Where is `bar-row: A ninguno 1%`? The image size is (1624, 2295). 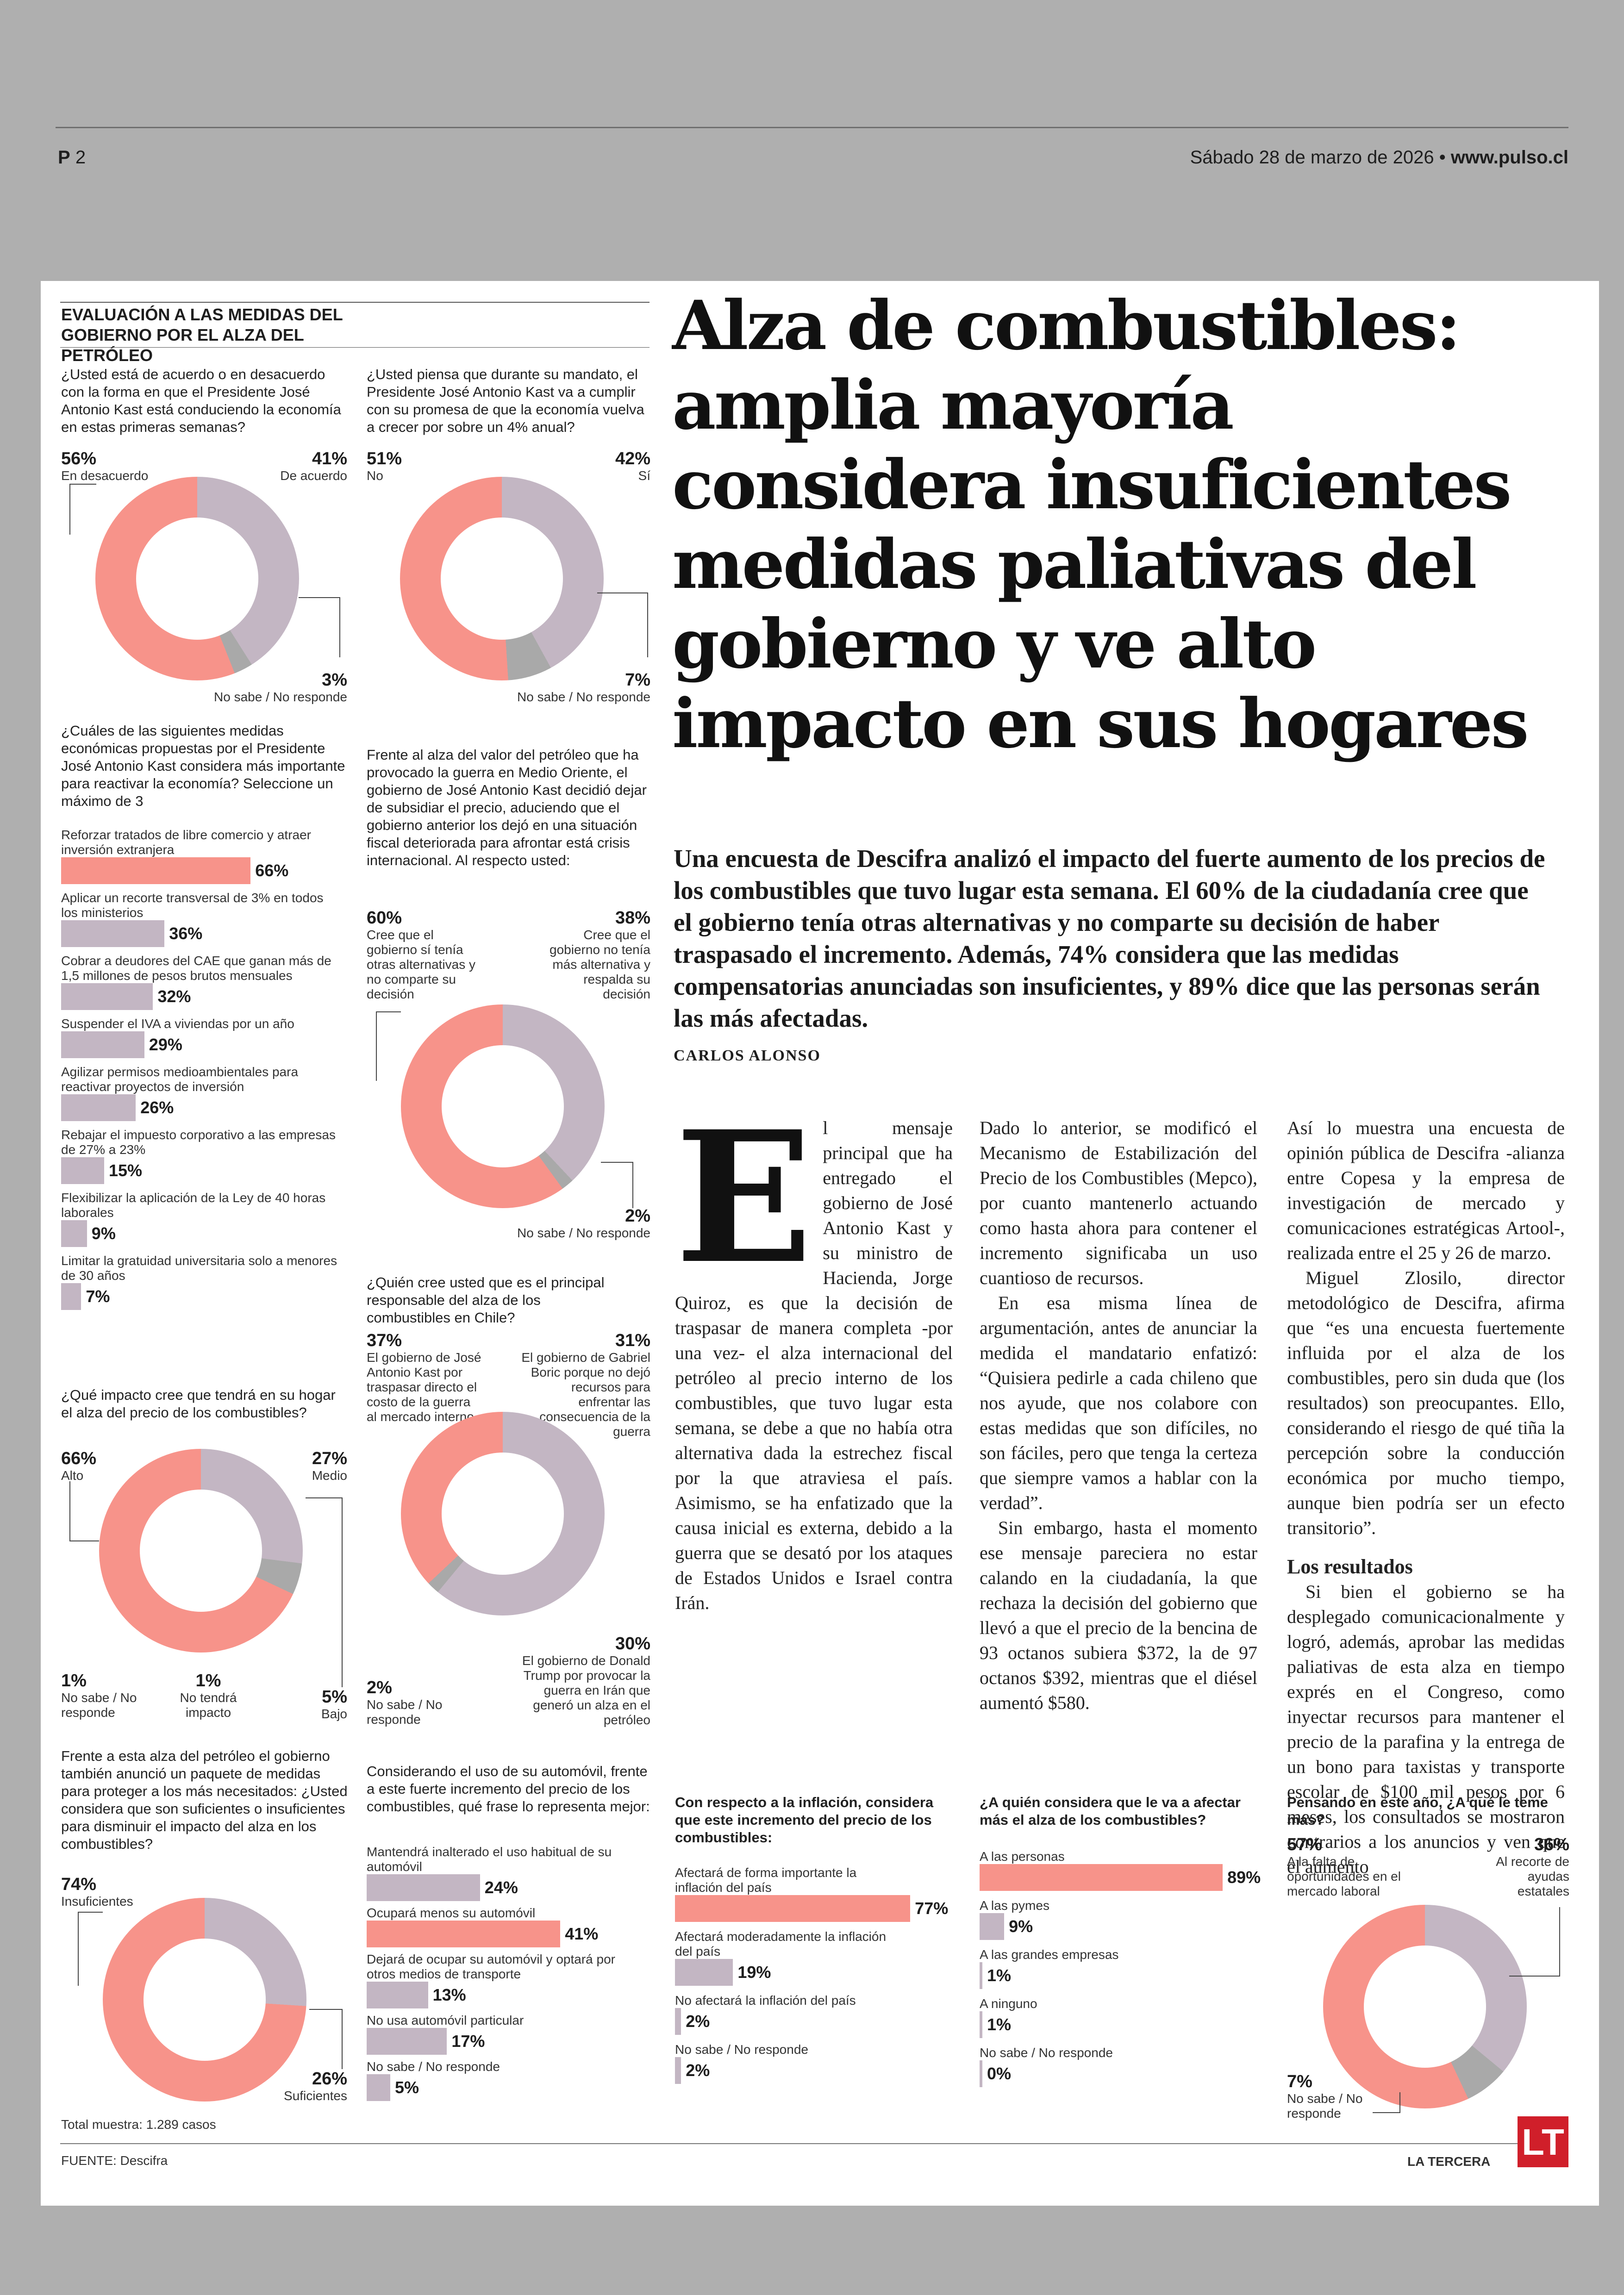 bar-row: A ninguno 1% is located at coordinates (1123, 2017).